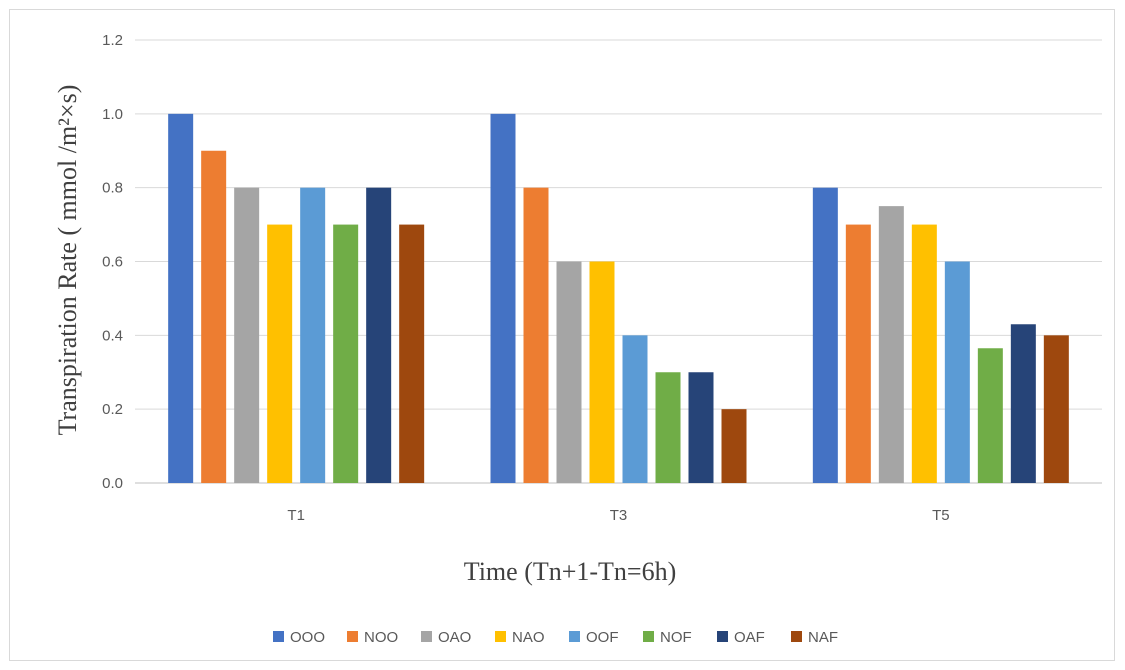 The height and width of the screenshot is (670, 1125). Describe the element at coordinates (858, 354) in the screenshot. I see `bar-noo-t5` at that location.